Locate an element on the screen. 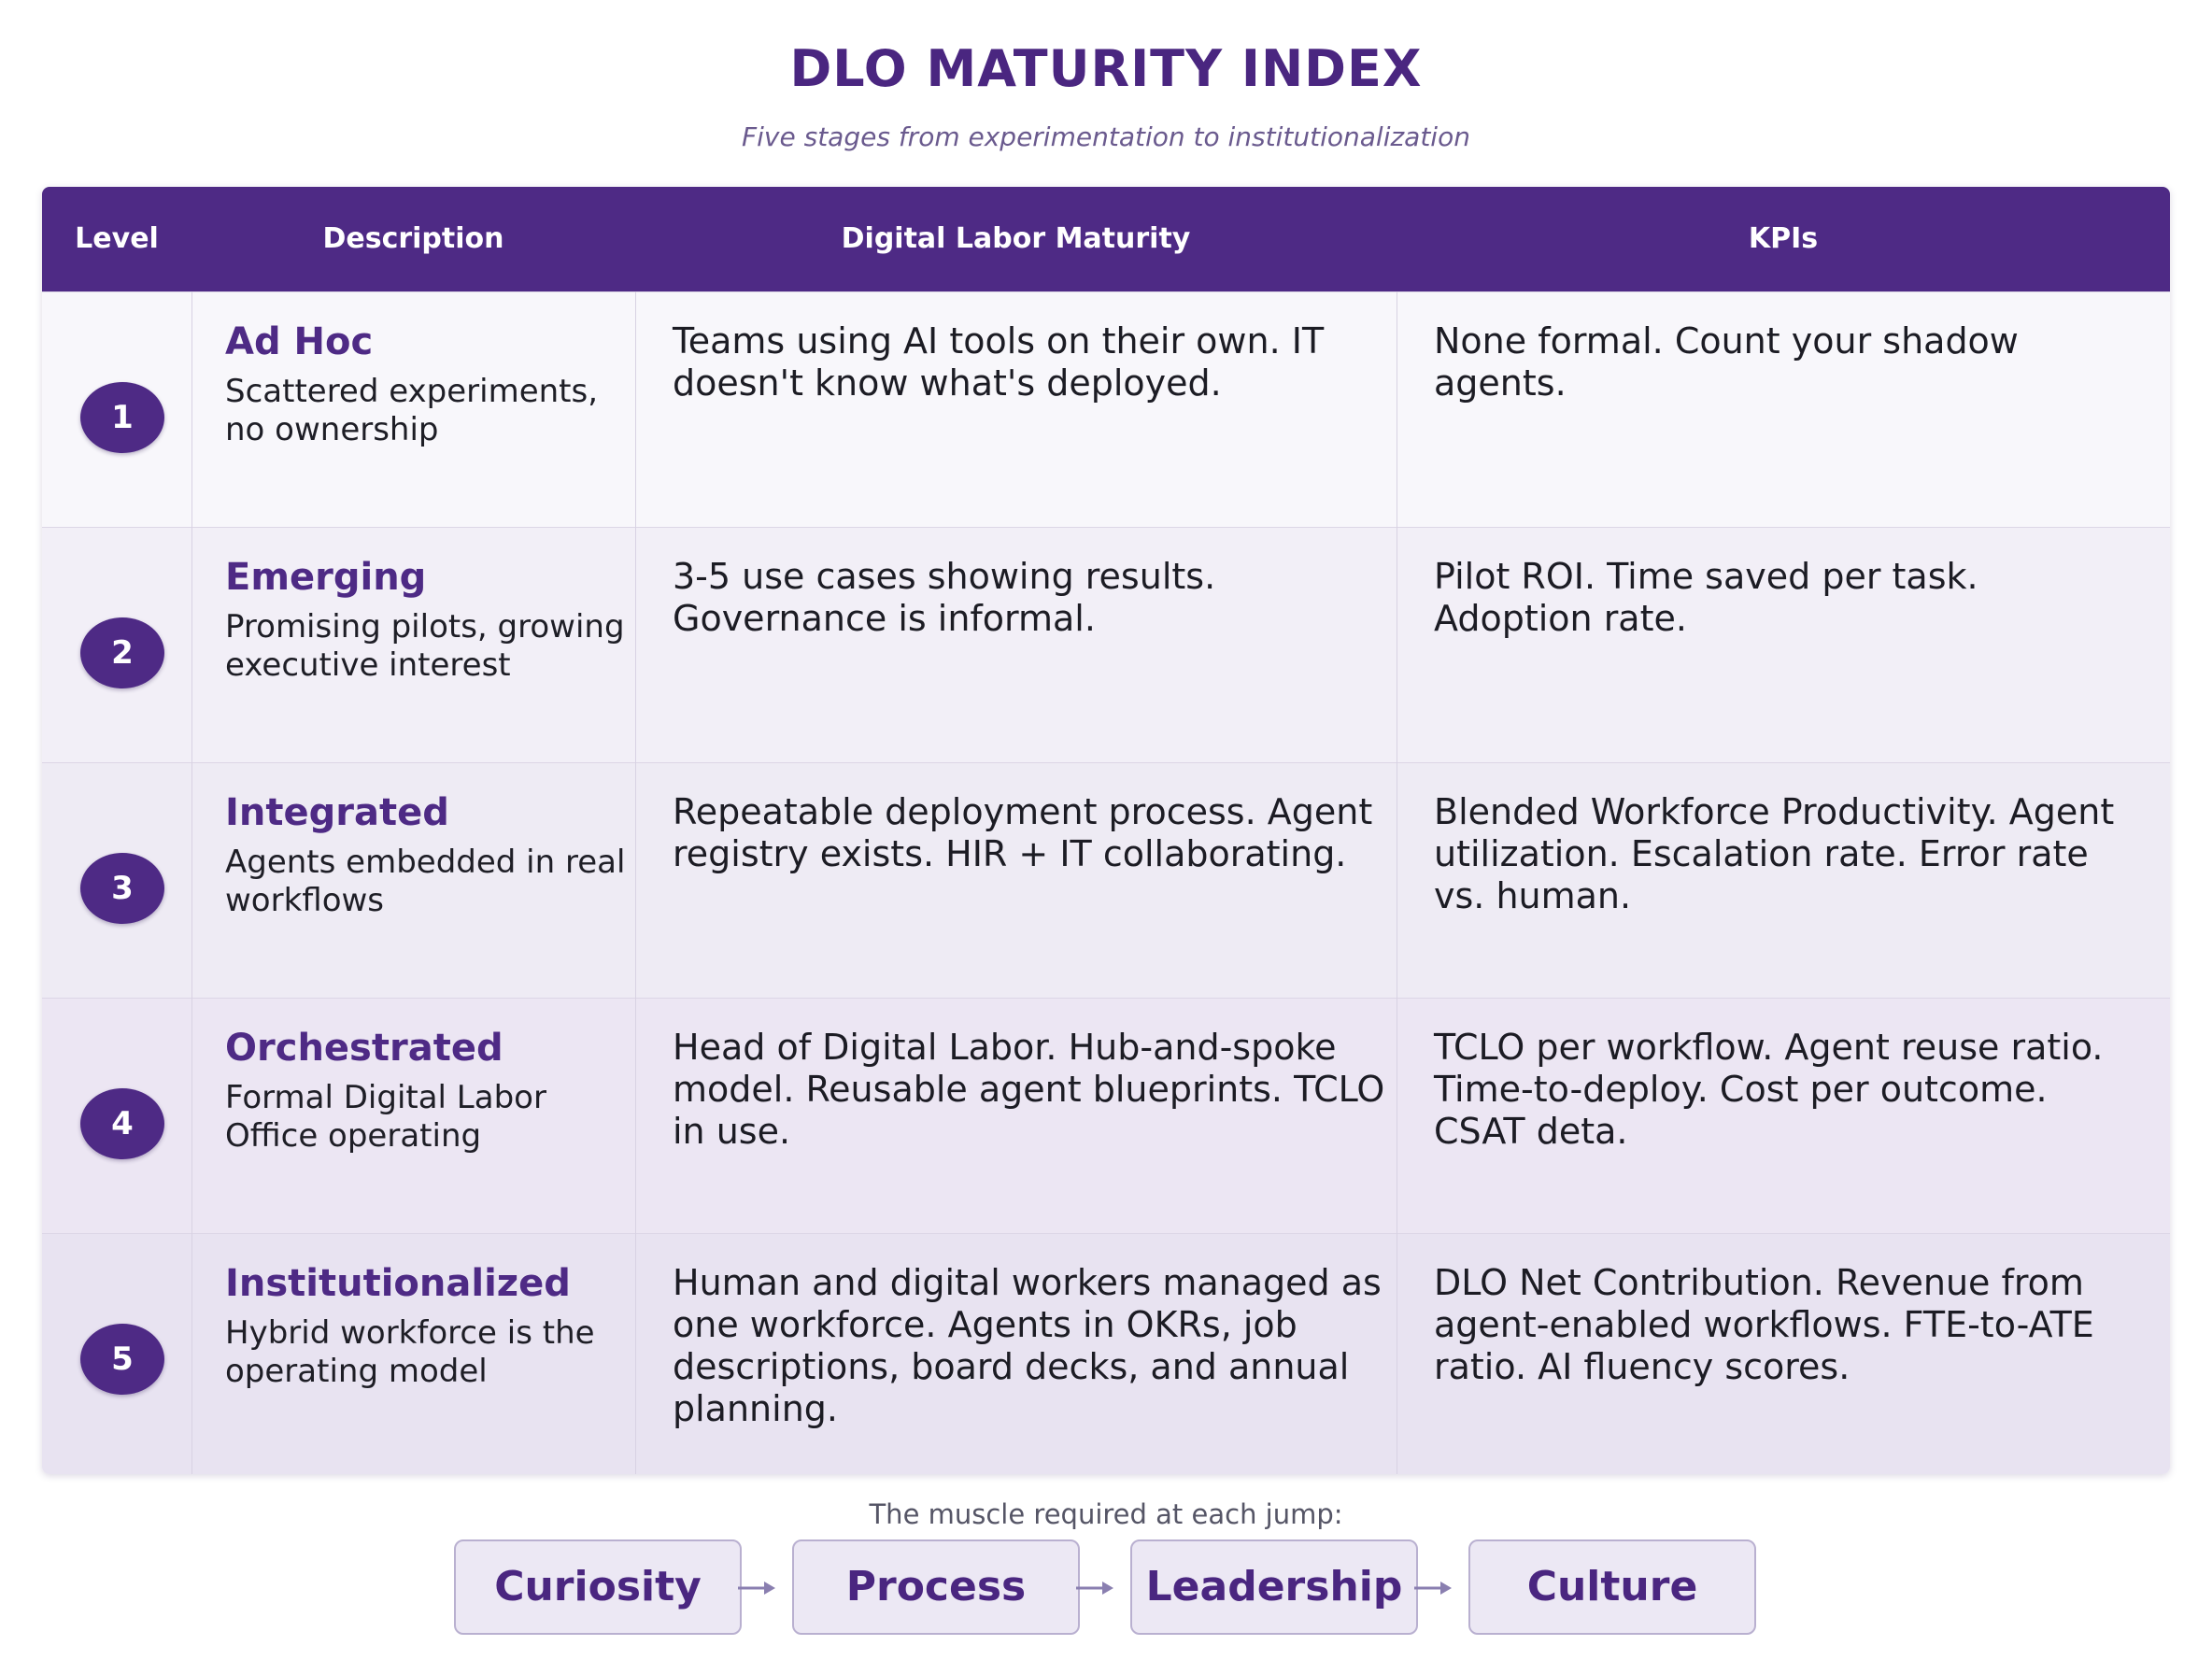 This screenshot has width=2212, height=1674. level-badge: 1 is located at coordinates (122, 417).